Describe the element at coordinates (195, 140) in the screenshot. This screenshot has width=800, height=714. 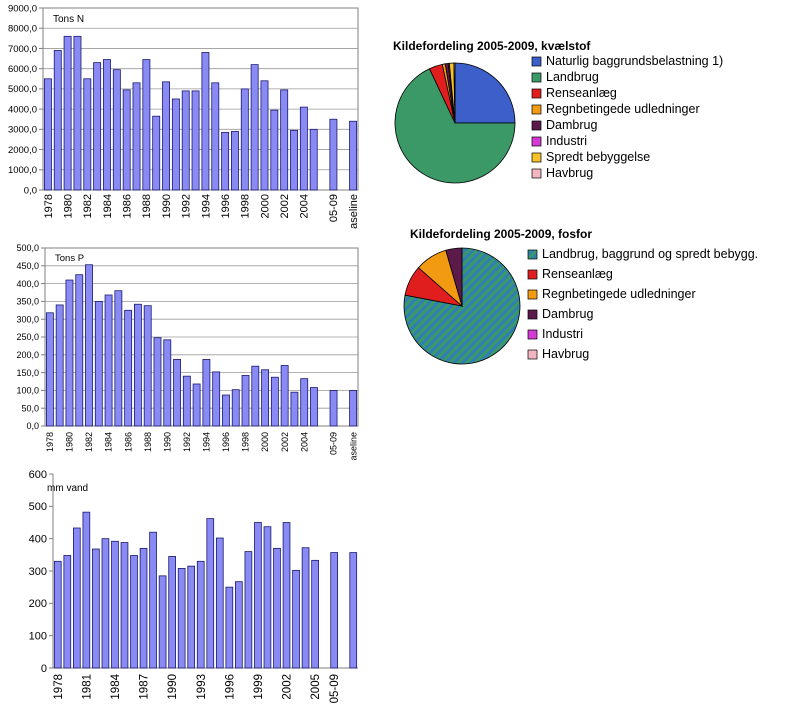
I see `nitrogen-bar-1993` at that location.